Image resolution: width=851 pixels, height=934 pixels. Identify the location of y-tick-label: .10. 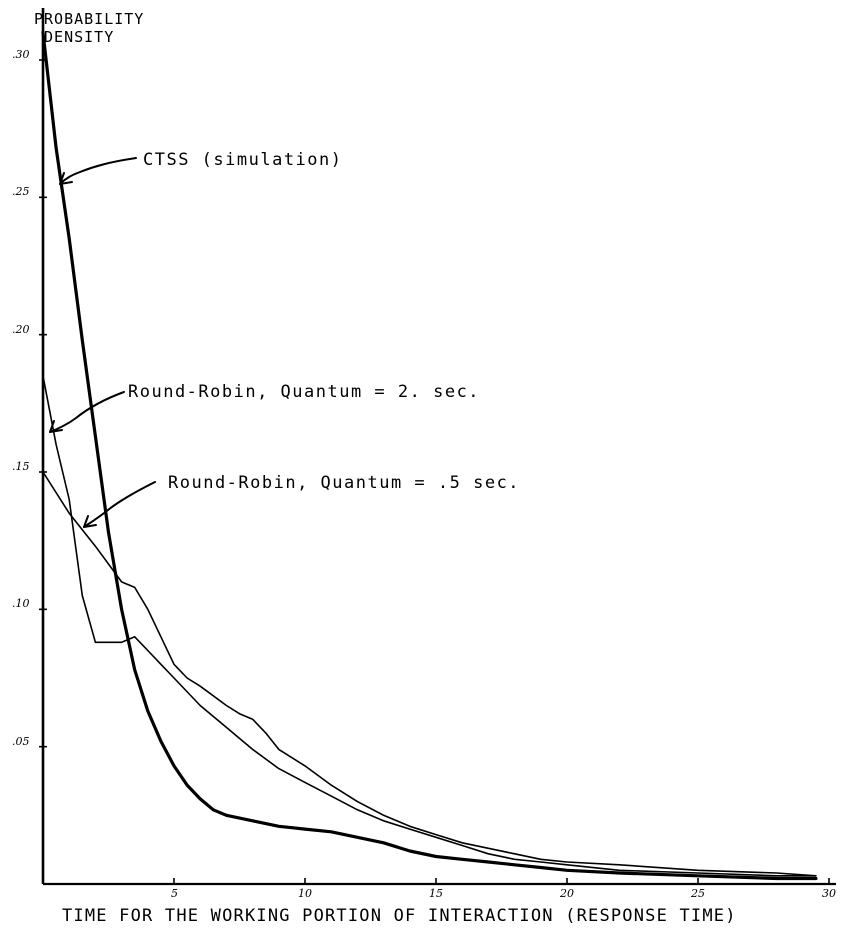
(21, 604).